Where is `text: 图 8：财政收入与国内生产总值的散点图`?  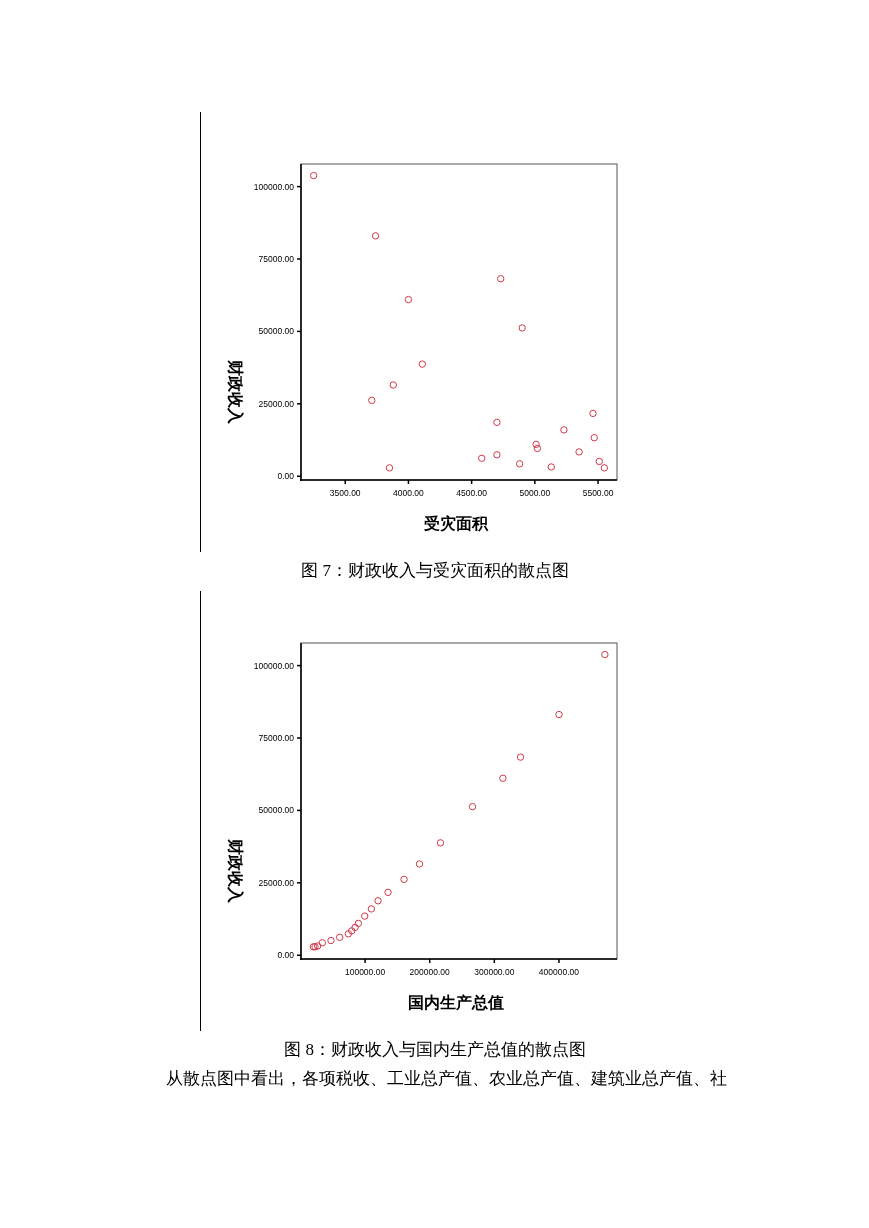 text: 图 8：财政收入与国内生产总值的散点图 is located at coordinates (435, 1049).